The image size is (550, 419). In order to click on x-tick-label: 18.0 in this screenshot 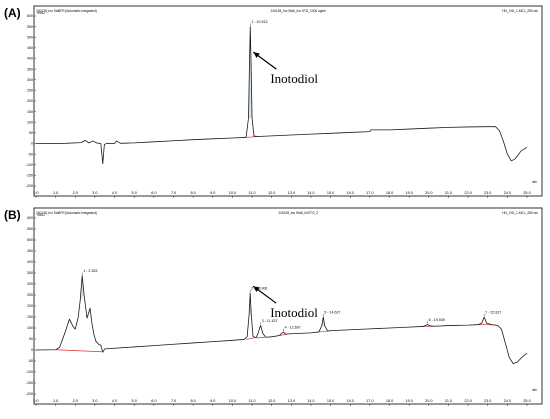, I will do `click(389, 401)`.